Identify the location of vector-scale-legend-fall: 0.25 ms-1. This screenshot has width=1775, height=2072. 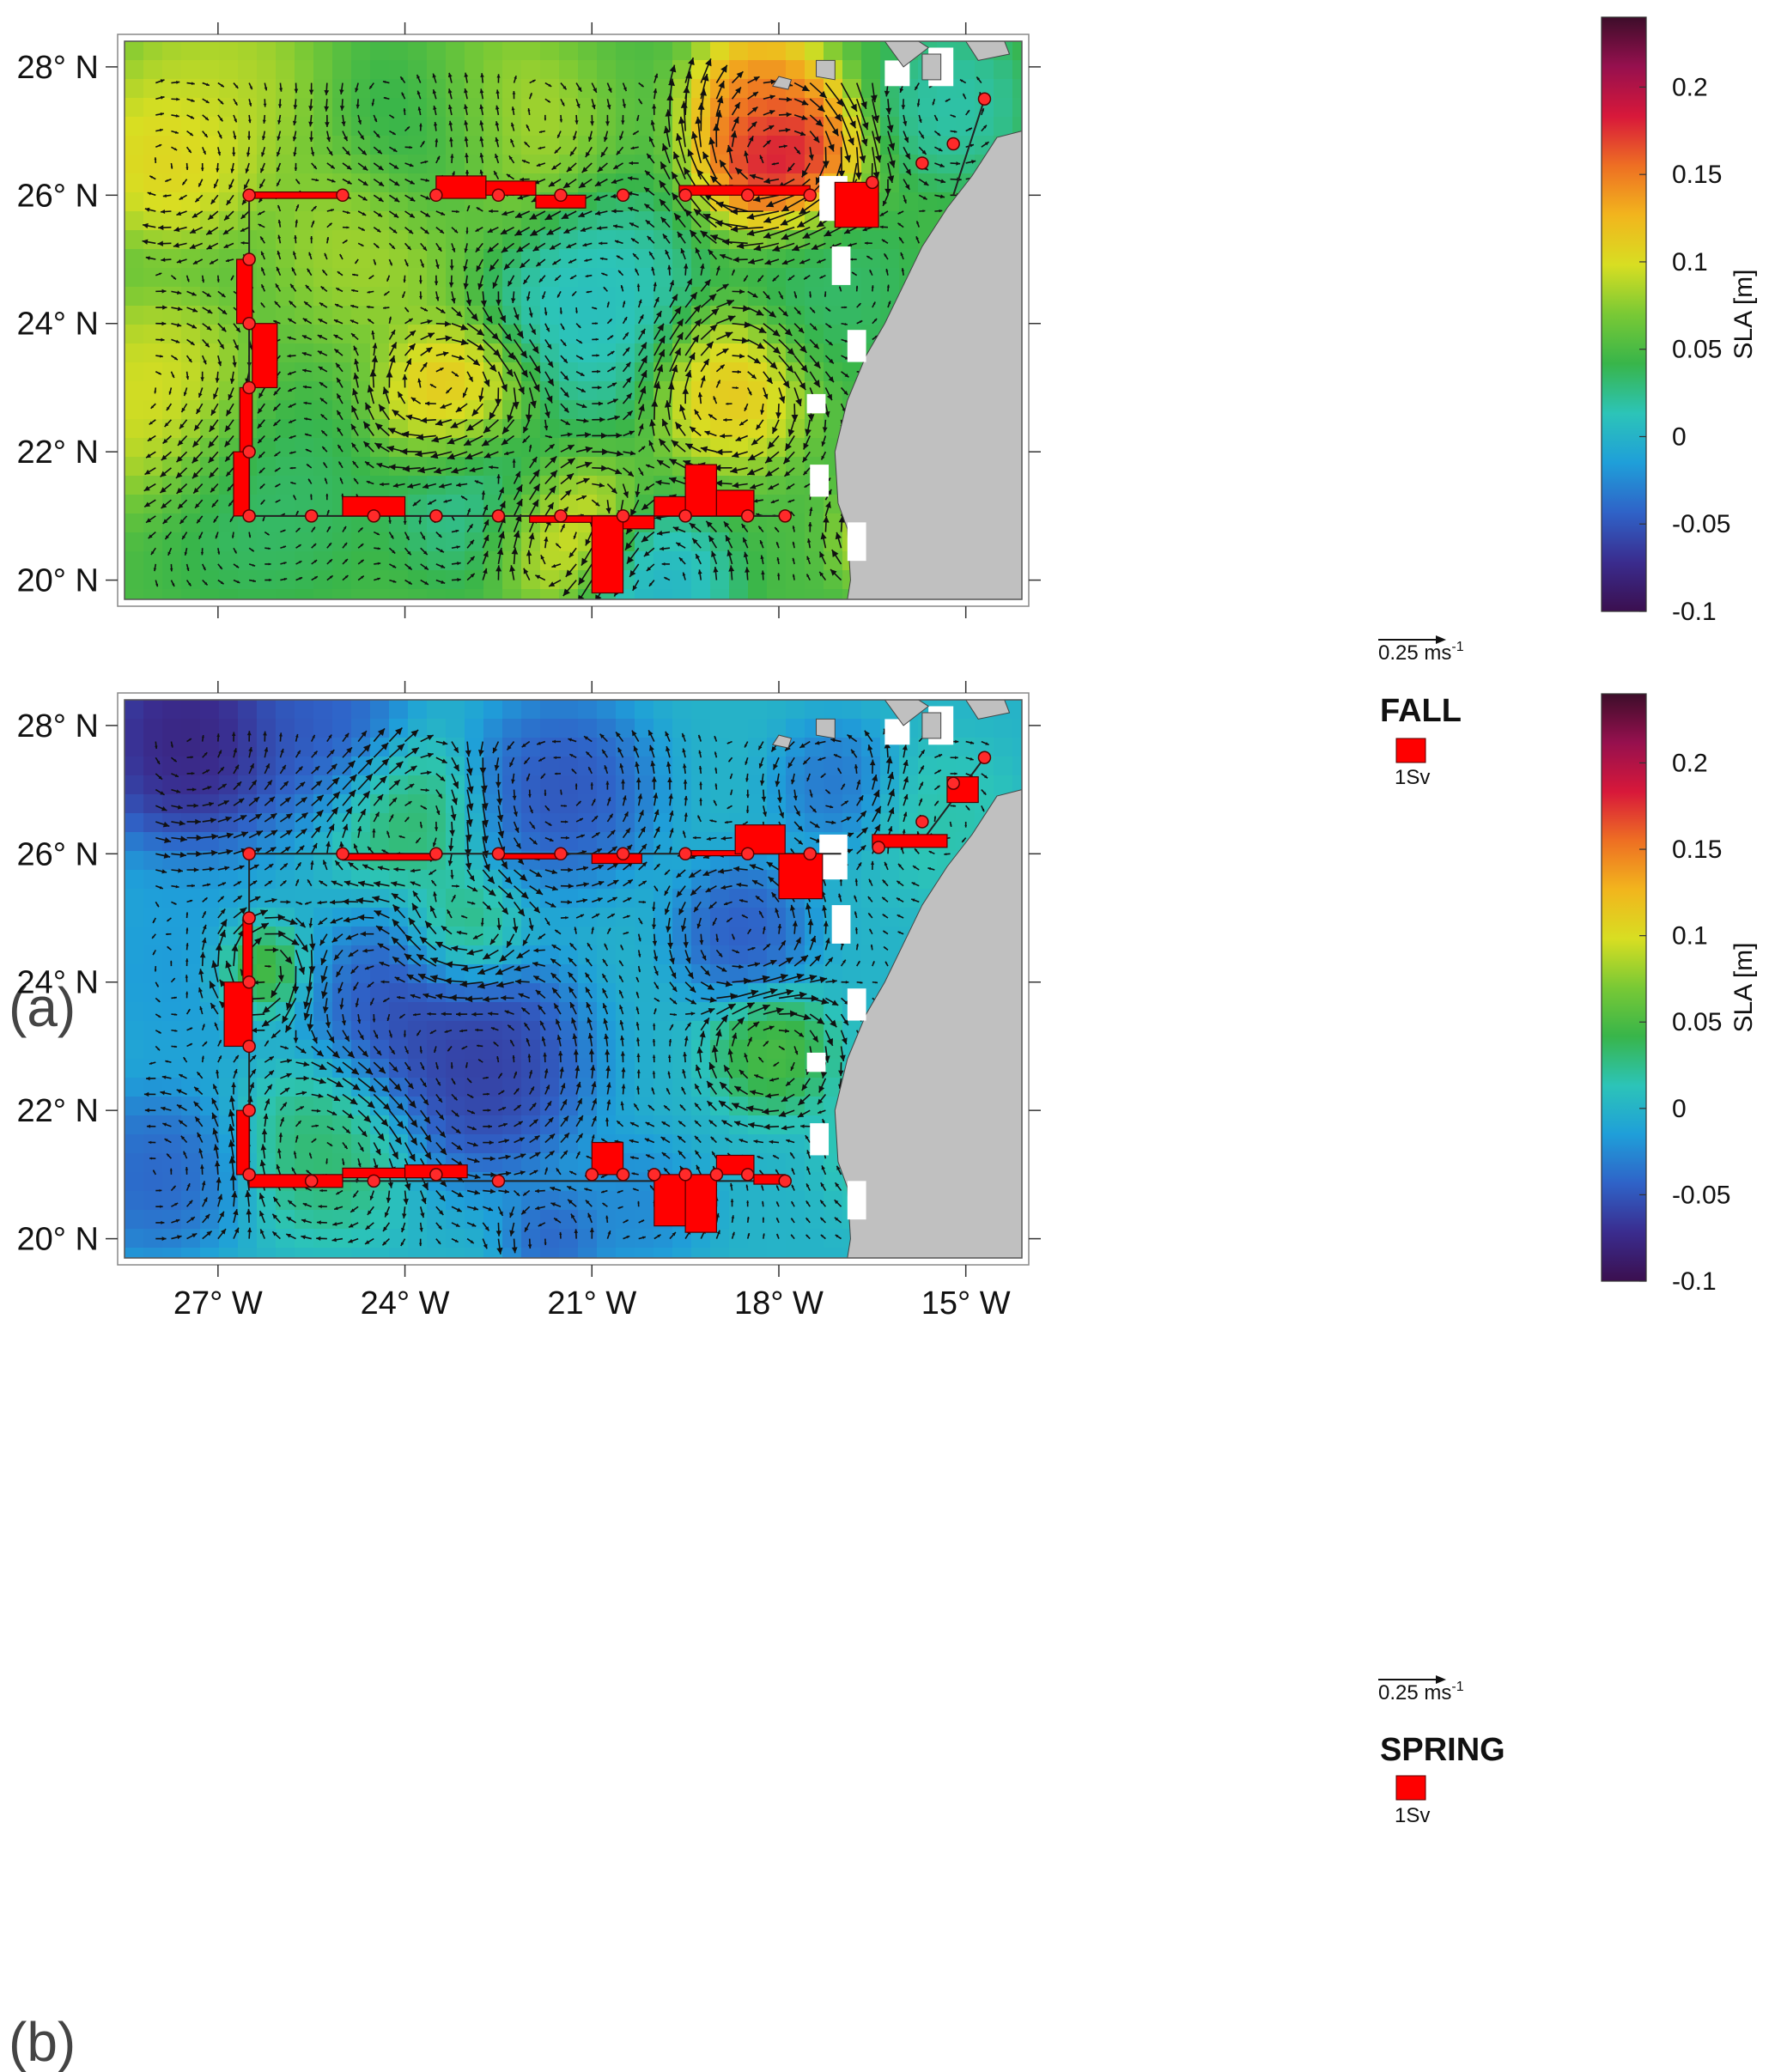
(1421, 650).